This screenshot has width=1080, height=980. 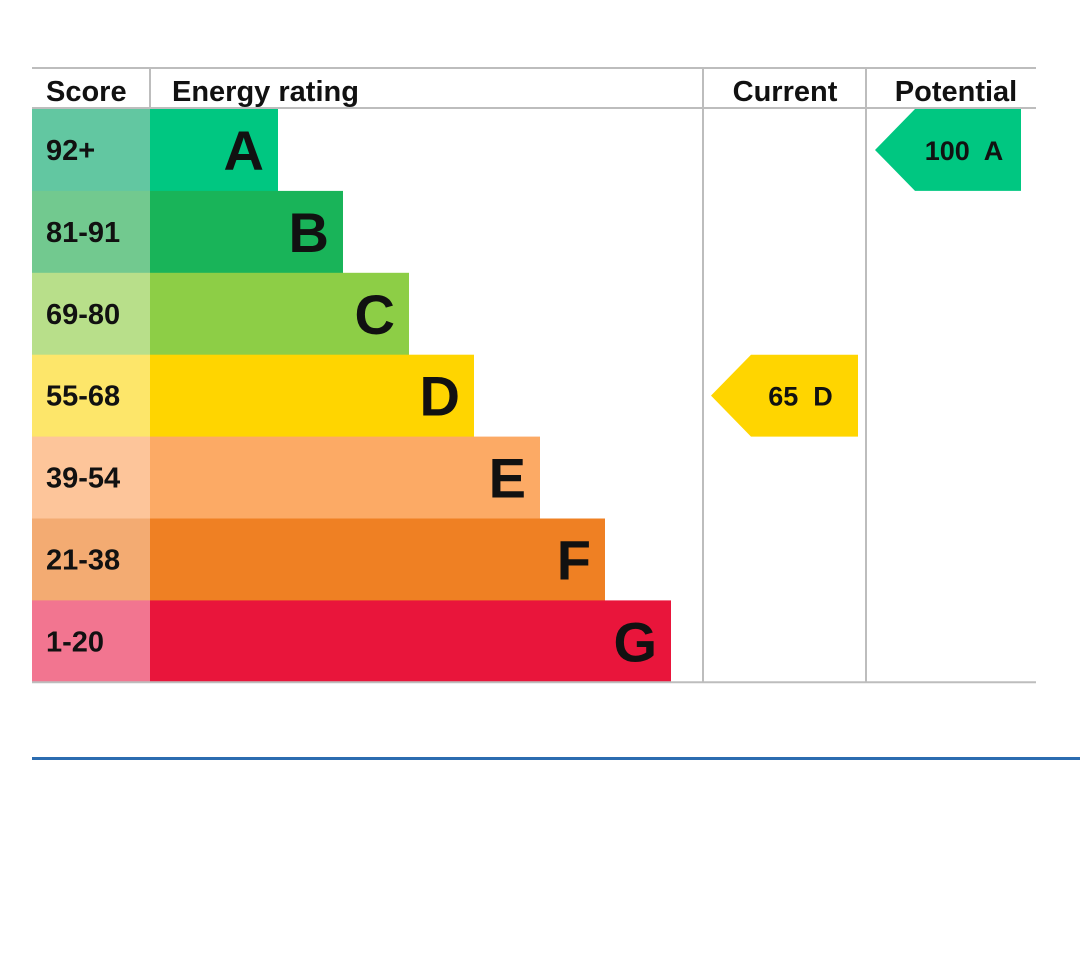 I want to click on score-cell-b, so click(x=91, y=232).